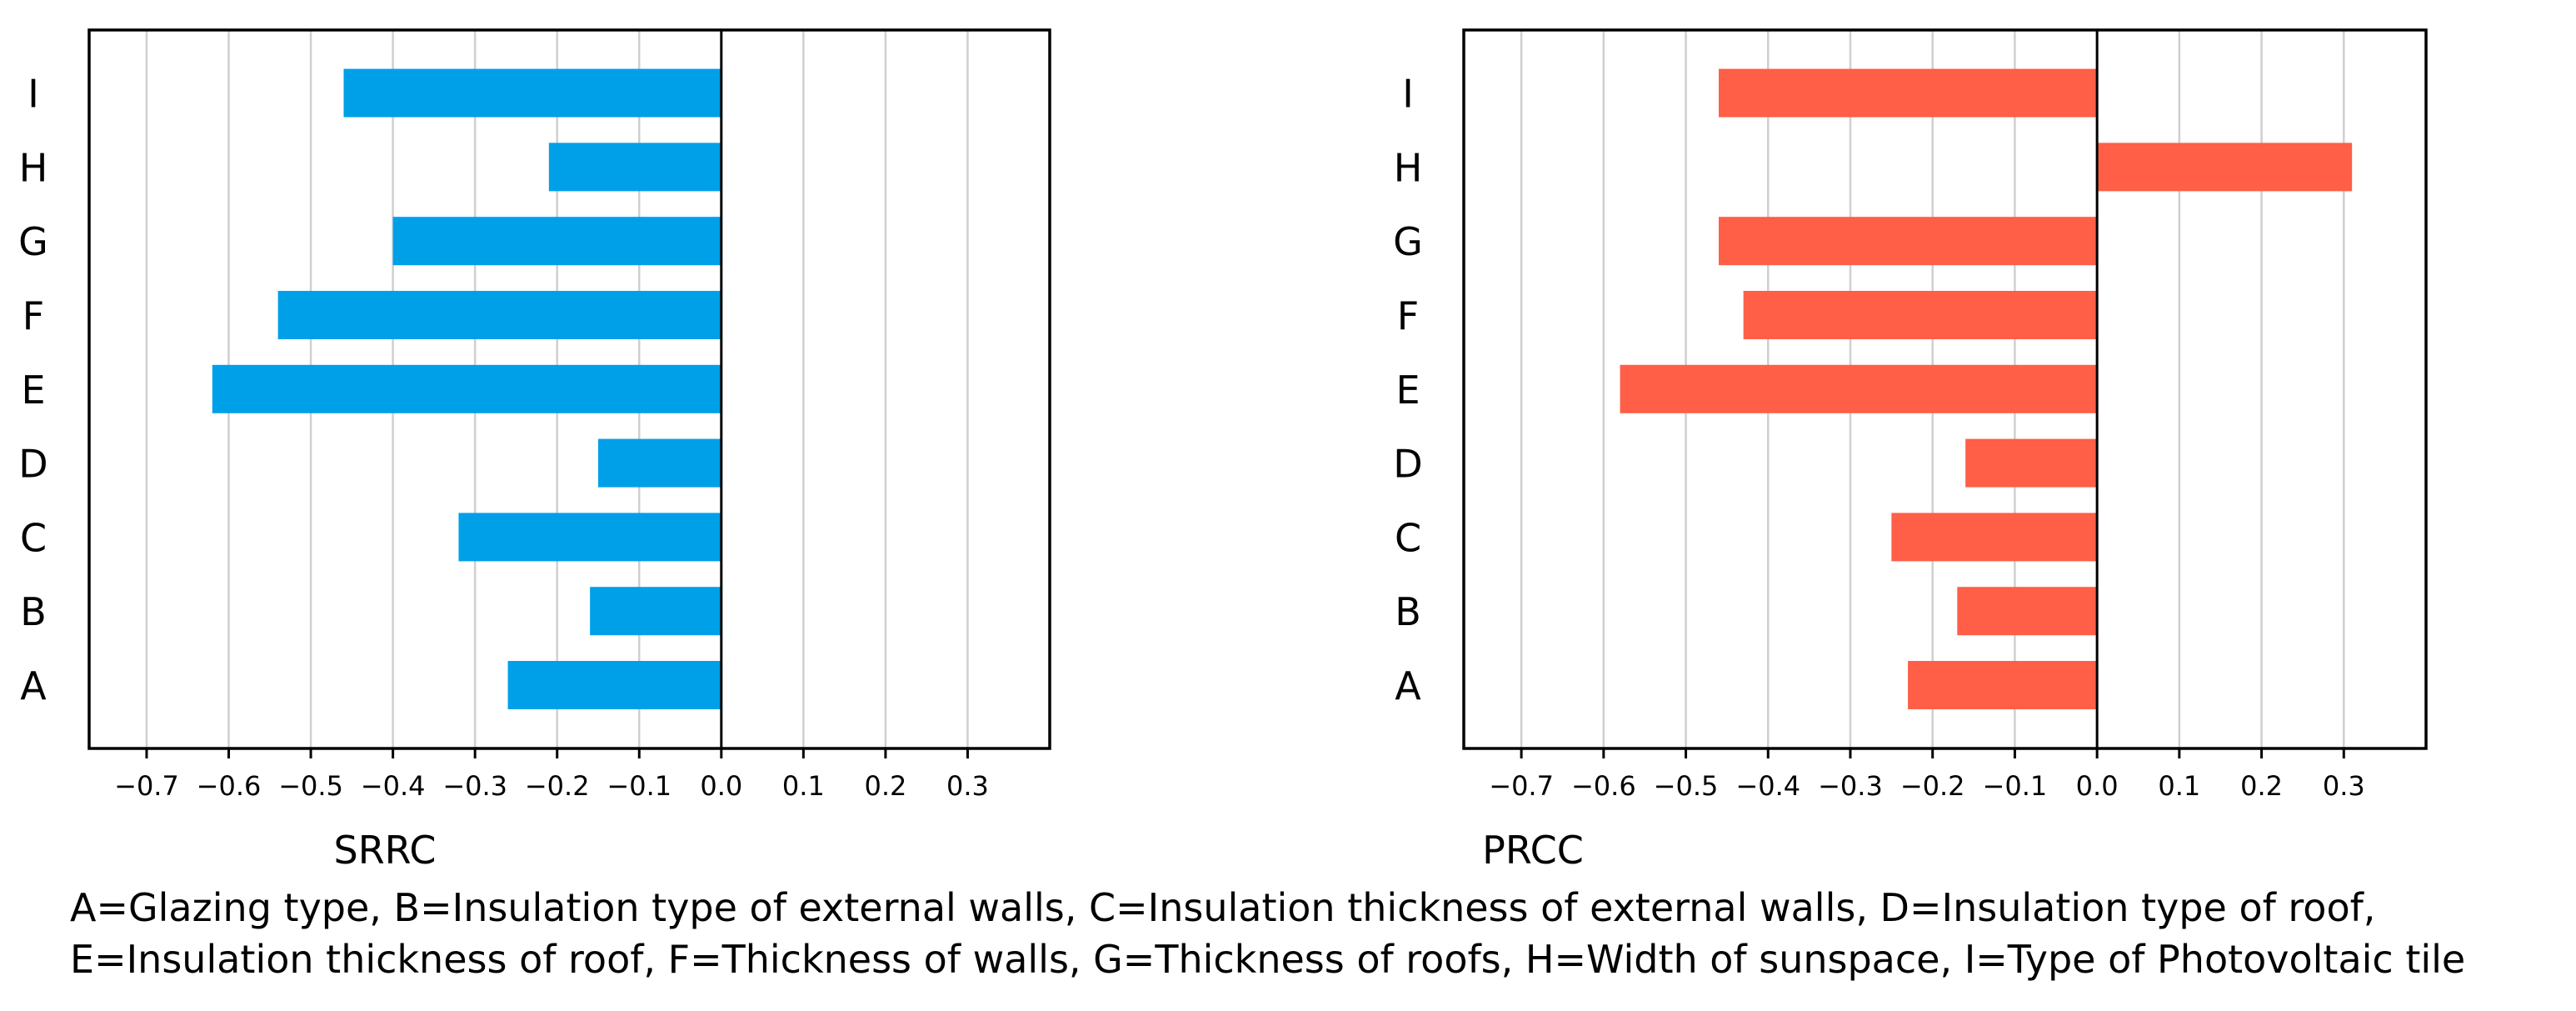 Image resolution: width=2576 pixels, height=1011 pixels. Describe the element at coordinates (1408, 315) in the screenshot. I see `prcc-category-label: F` at that location.